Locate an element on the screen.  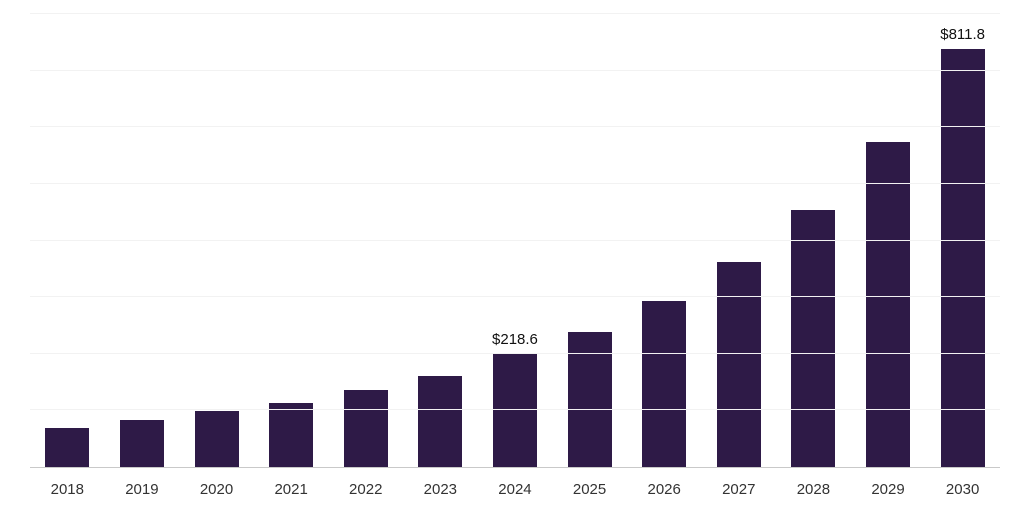
x-tick-label-2020: 2020 is located at coordinates (216, 489).